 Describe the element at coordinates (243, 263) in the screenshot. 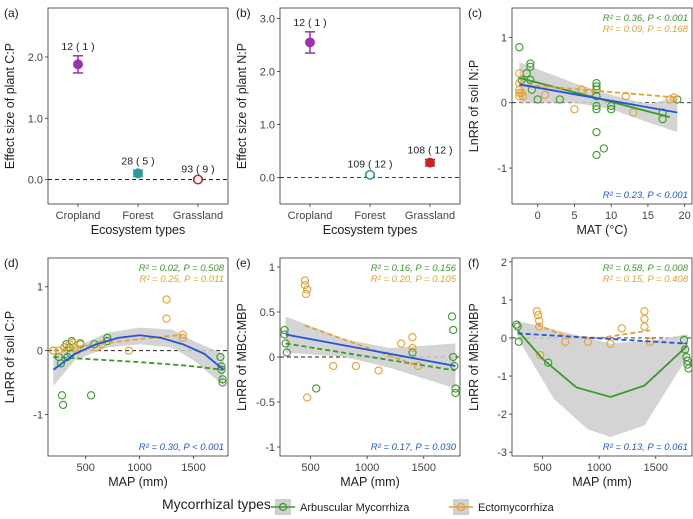

I see `panel-label: (e)` at that location.